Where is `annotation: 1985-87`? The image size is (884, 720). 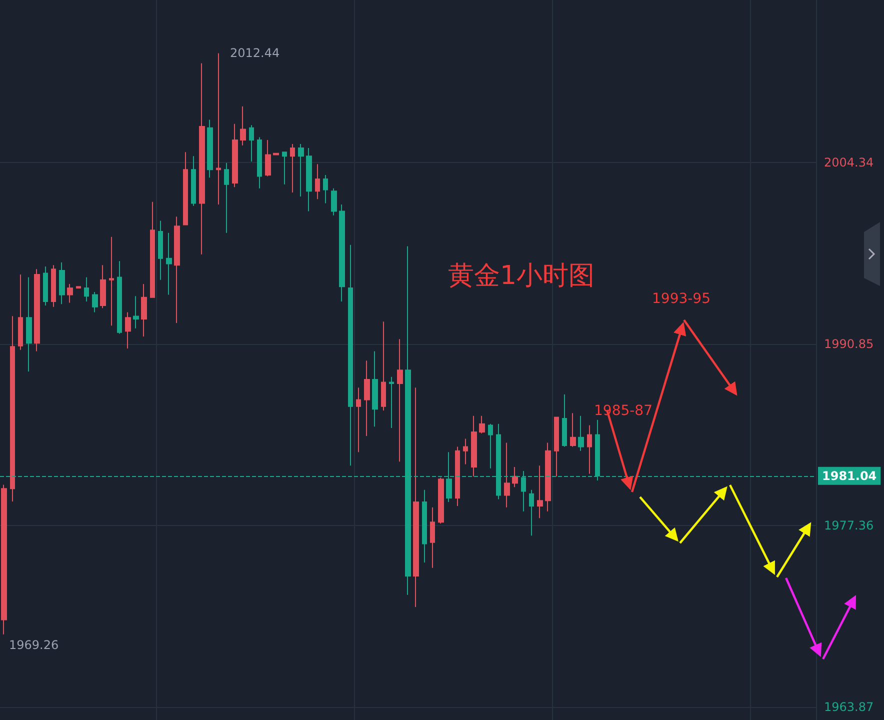
annotation: 1985-87 is located at coordinates (623, 411).